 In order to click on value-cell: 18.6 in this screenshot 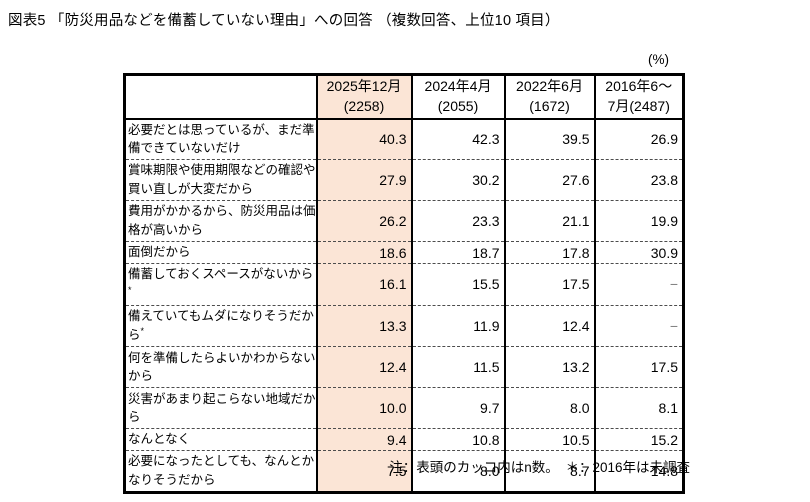, I will do `click(363, 252)`.